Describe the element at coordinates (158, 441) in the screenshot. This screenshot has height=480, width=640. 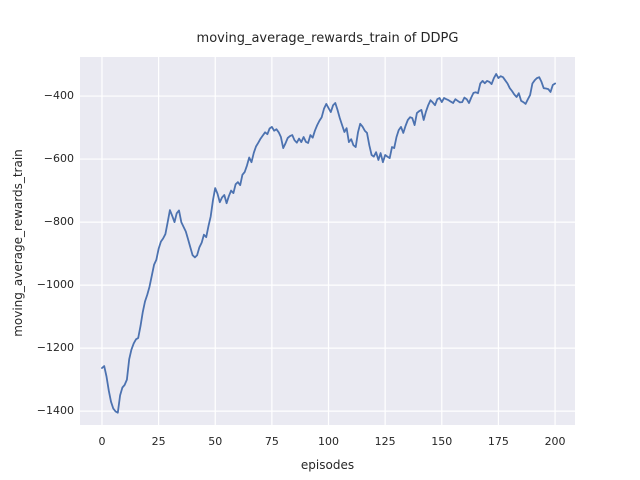
I see `x-tick-label: 25` at that location.